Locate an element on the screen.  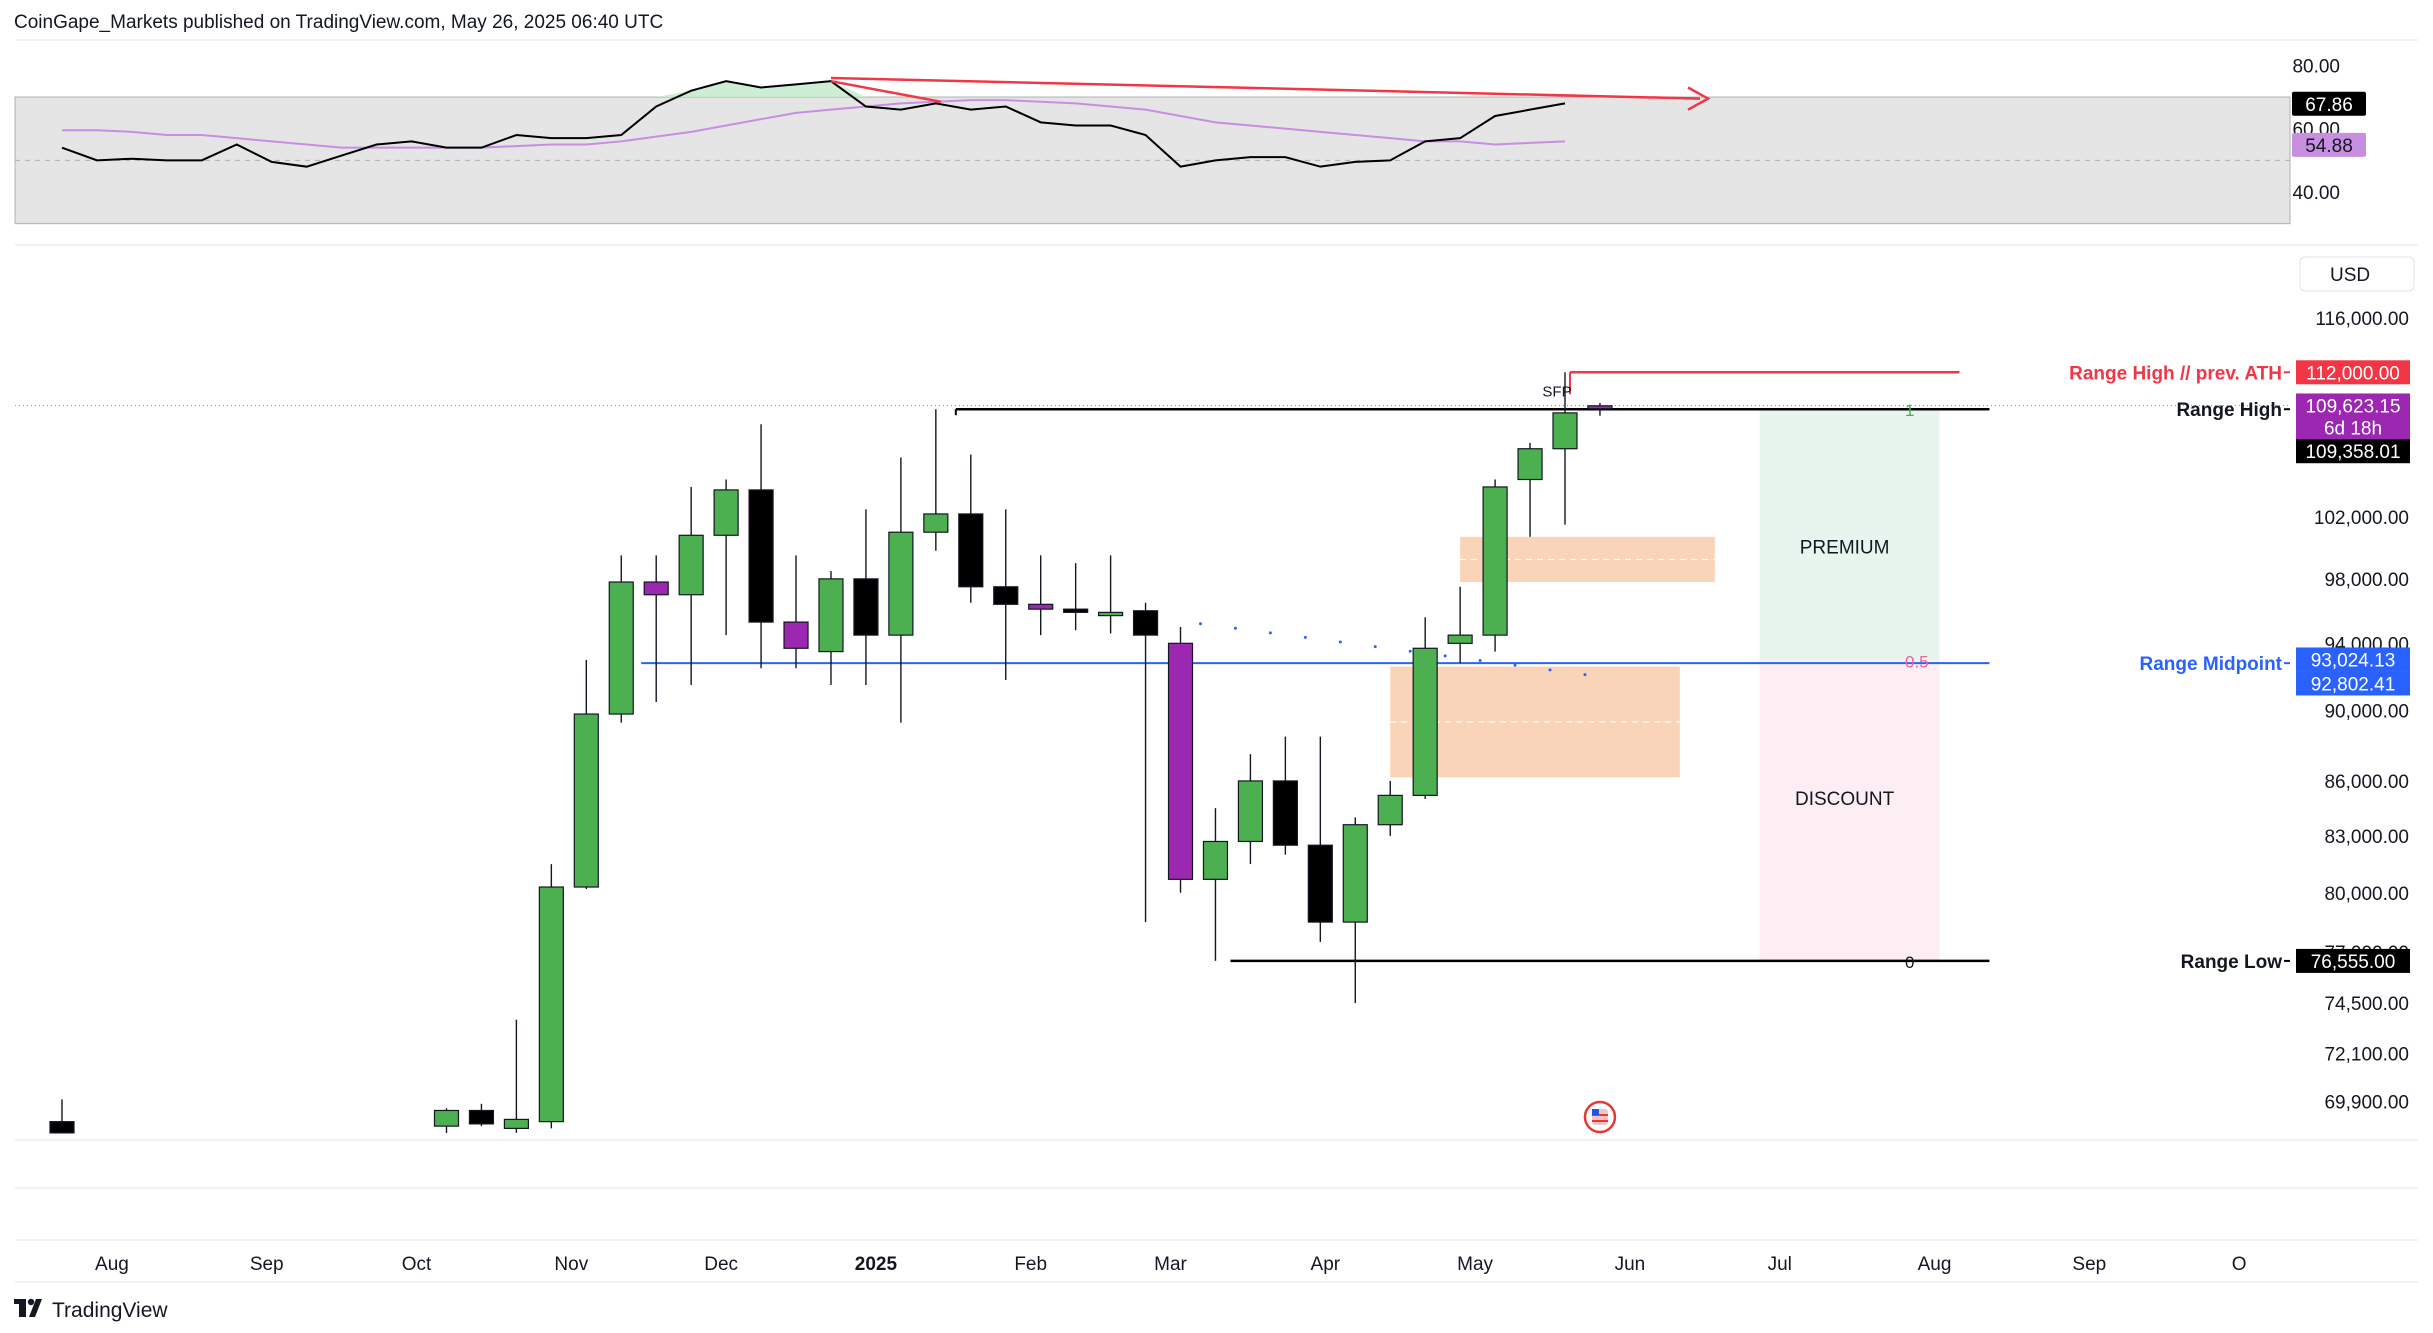
fib-level-label: 0 is located at coordinates (1909, 962).